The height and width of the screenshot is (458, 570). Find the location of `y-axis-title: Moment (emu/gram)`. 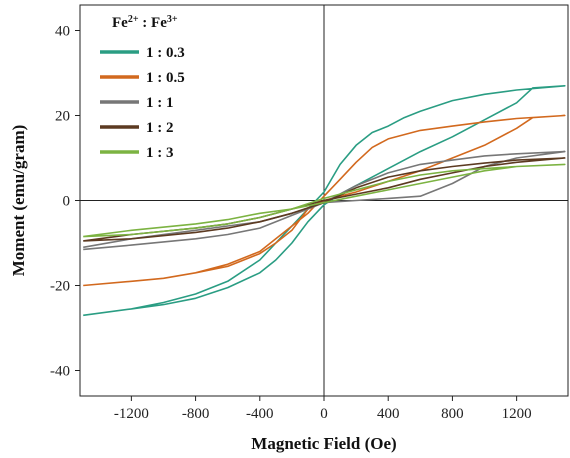

y-axis-title: Moment (emu/gram) is located at coordinates (18, 201).